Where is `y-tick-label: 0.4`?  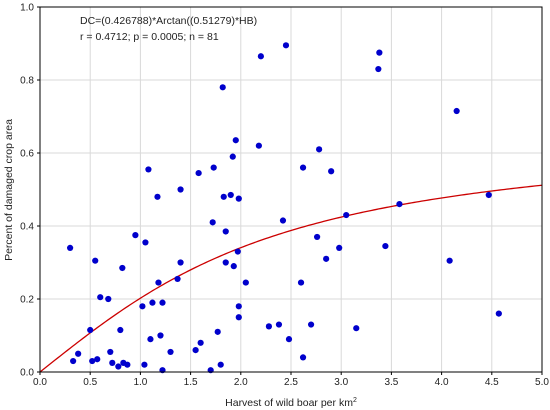
y-tick-label: 0.4 is located at coordinates (27, 227).